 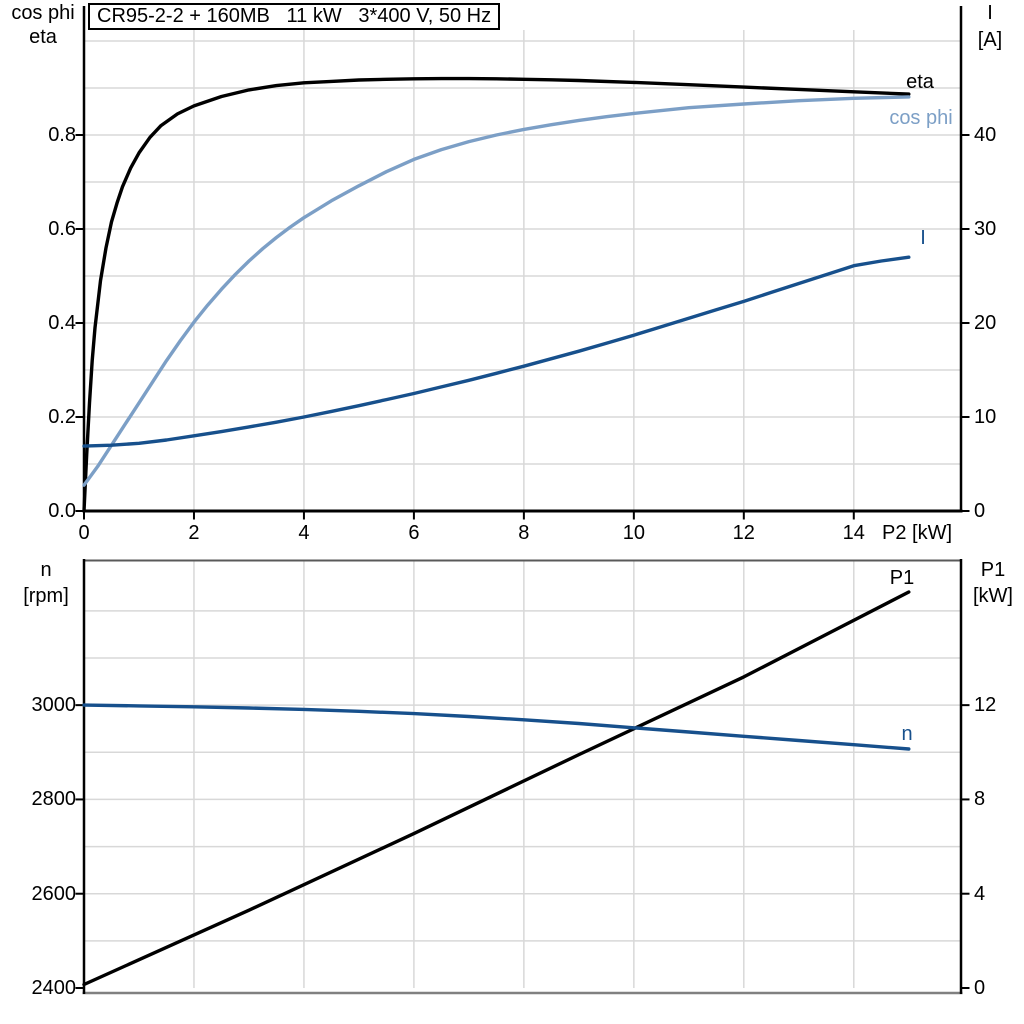 What do you see at coordinates (84, 533) in the screenshot?
I see `x-tick-label: 0` at bounding box center [84, 533].